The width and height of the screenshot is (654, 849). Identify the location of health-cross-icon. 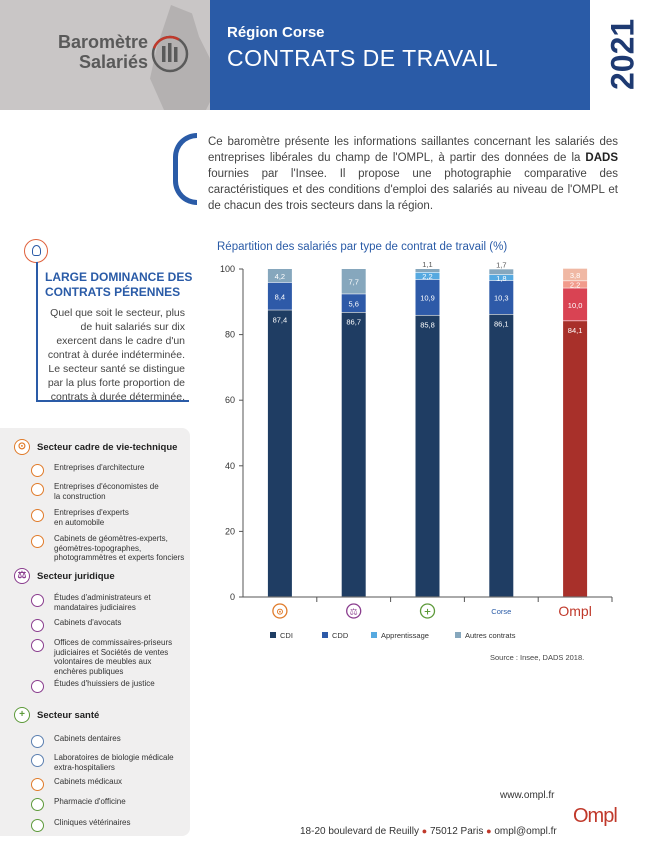
(427, 611).